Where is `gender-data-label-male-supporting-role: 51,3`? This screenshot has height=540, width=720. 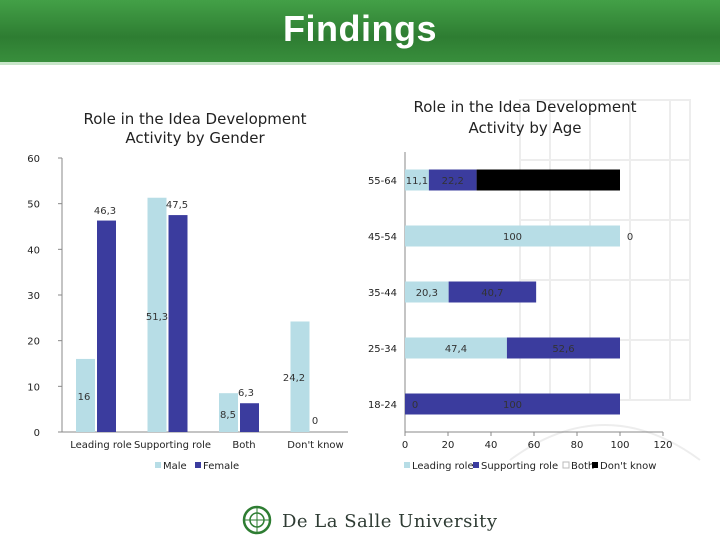 gender-data-label-male-supporting-role: 51,3 is located at coordinates (157, 317).